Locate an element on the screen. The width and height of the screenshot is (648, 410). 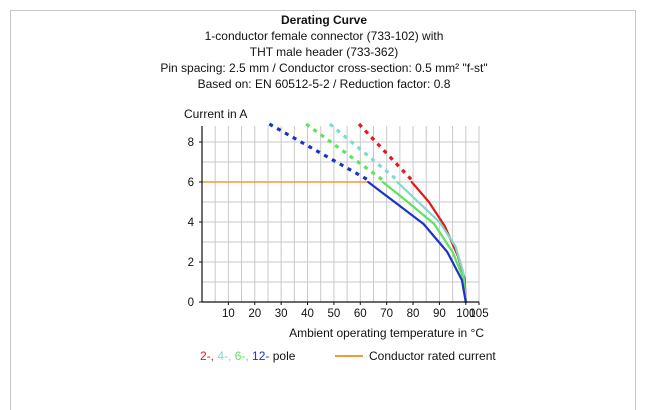
x-tick-label: 100 is located at coordinates (465, 314).